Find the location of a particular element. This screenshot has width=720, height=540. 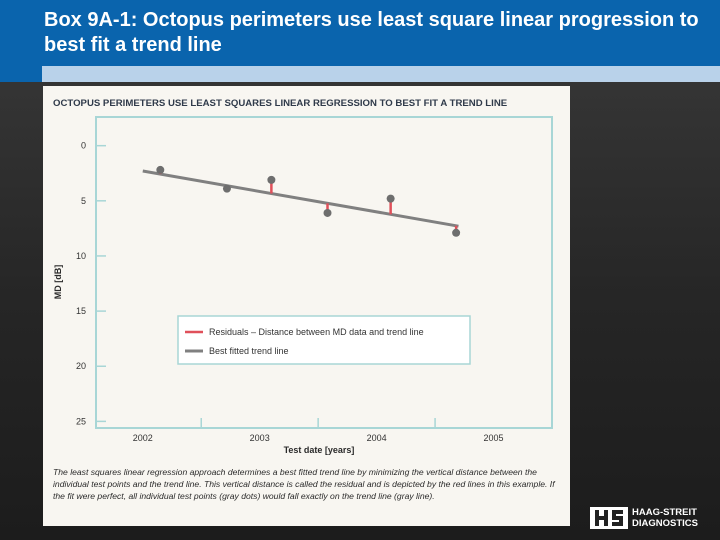

y-axis-label: MD [dB] is located at coordinates (58, 282).